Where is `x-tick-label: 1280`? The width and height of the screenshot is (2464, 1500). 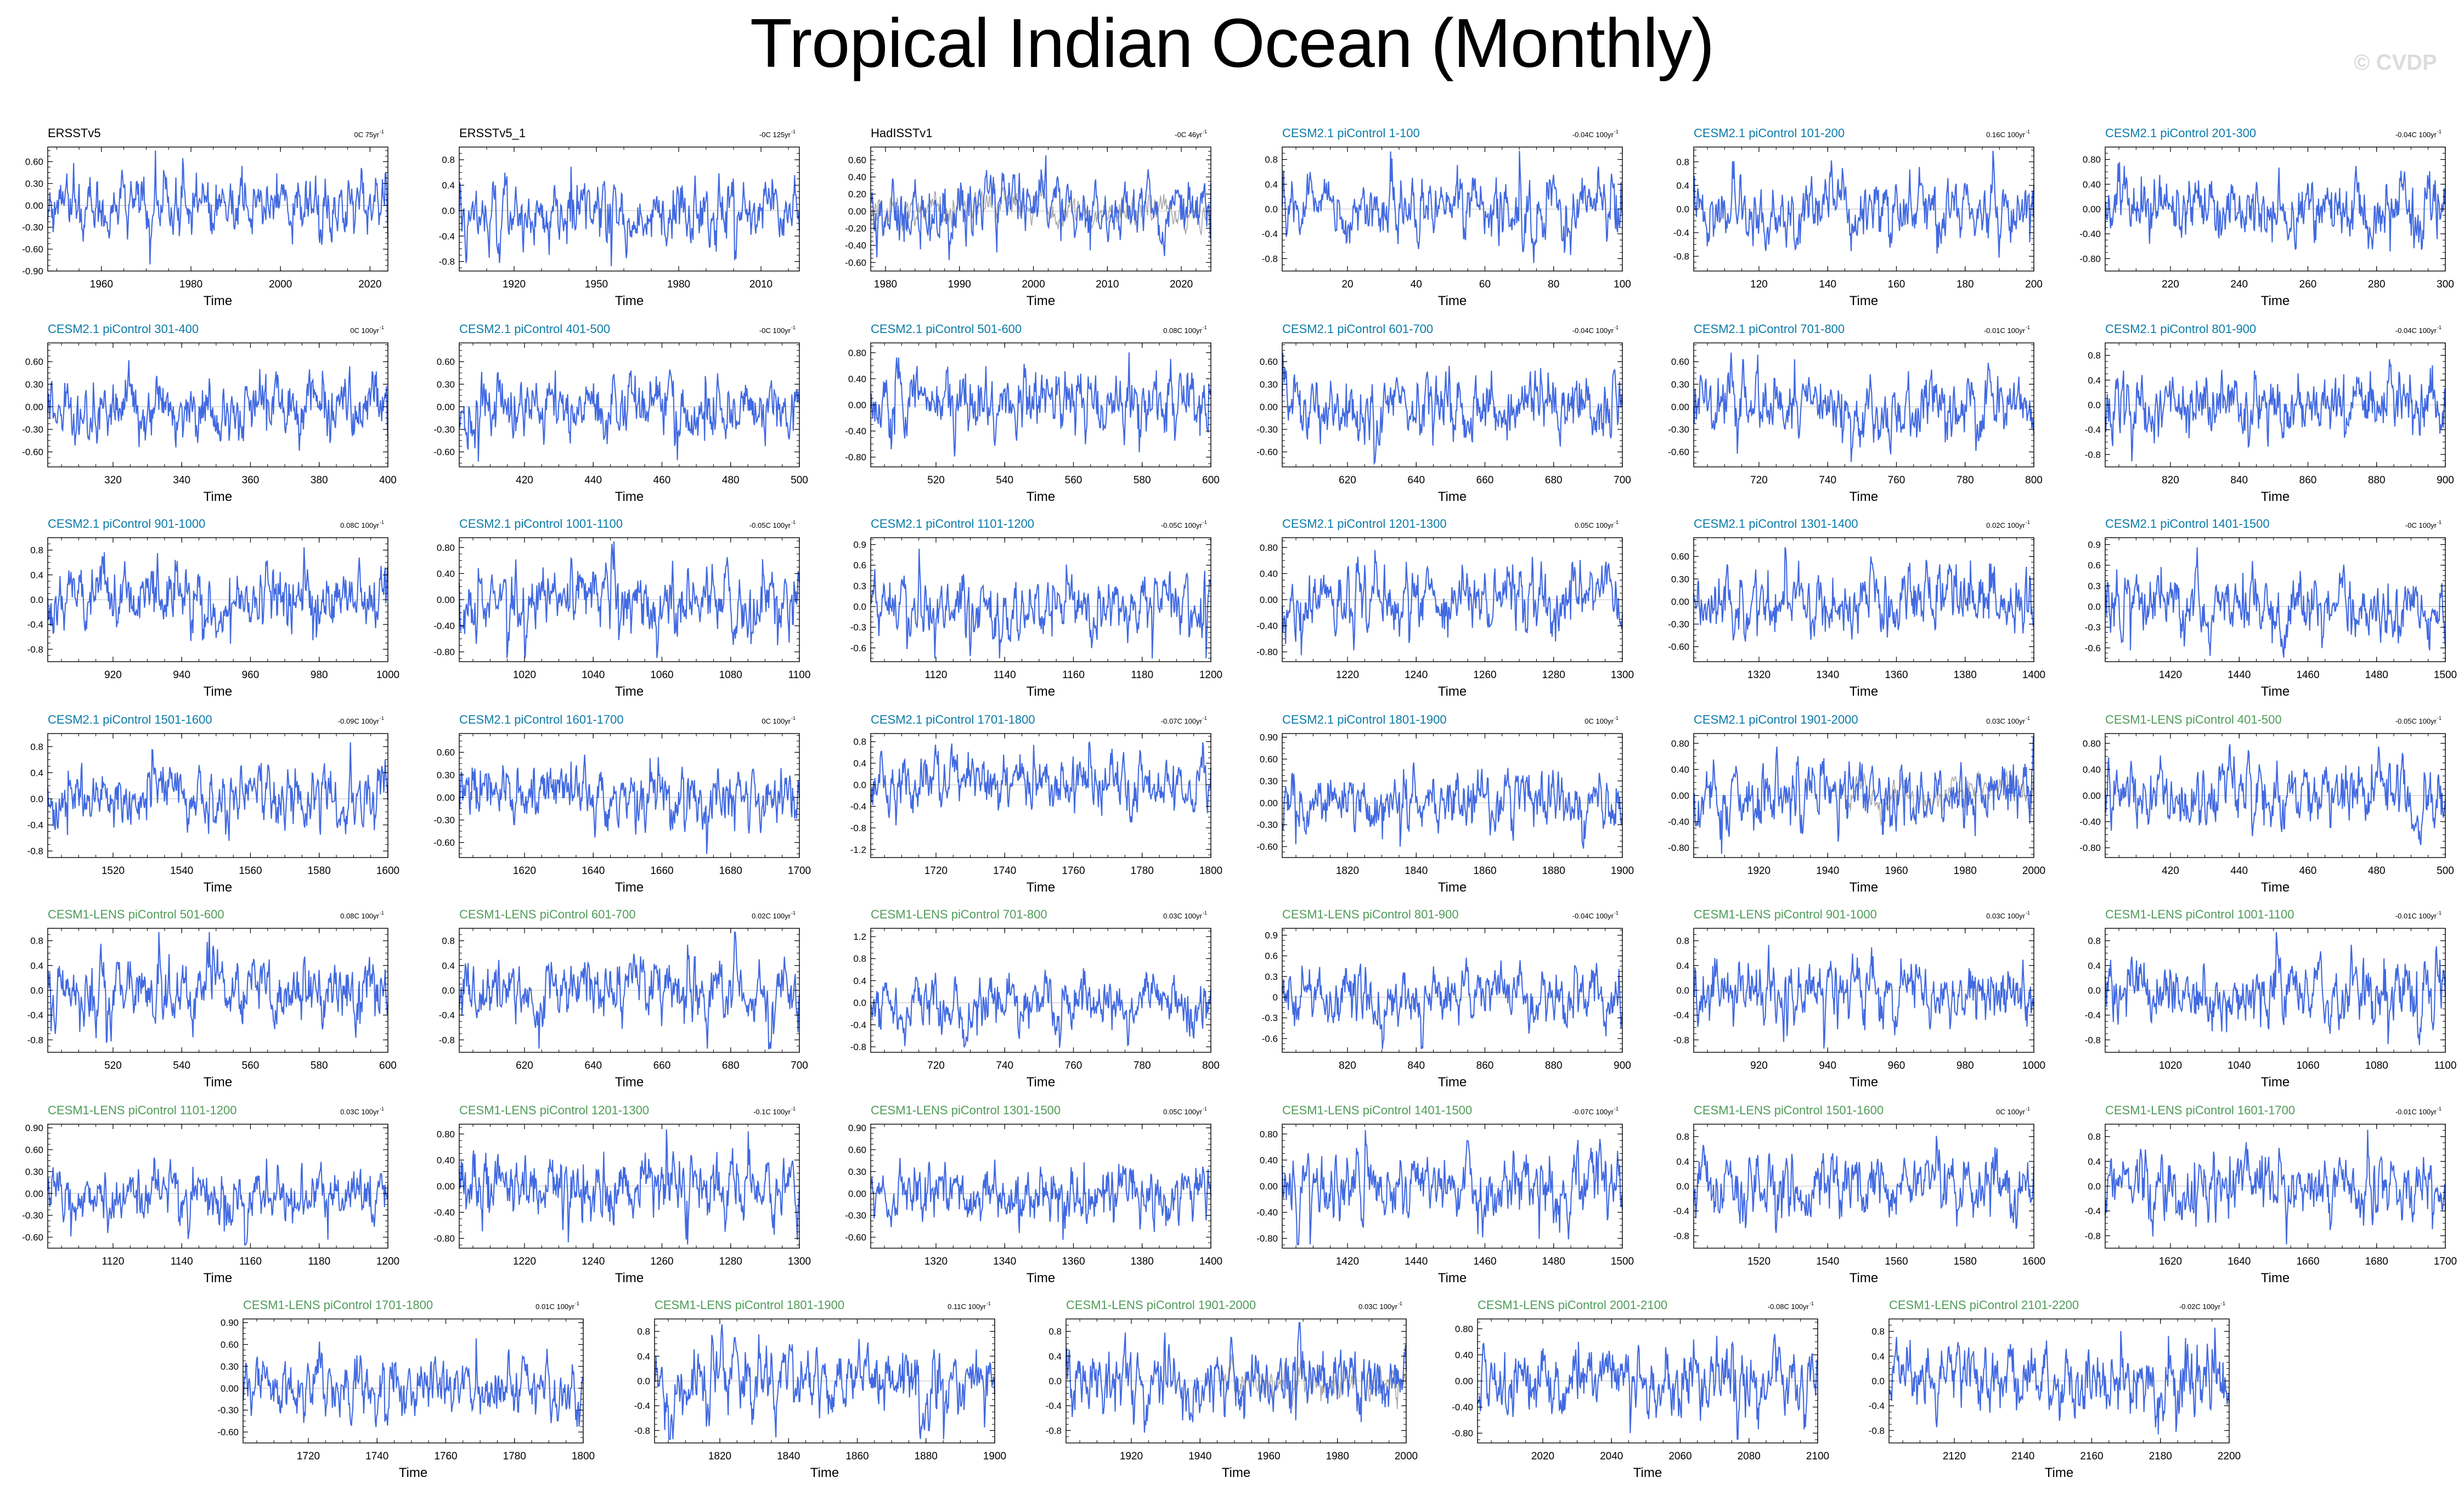 x-tick-label: 1280 is located at coordinates (730, 1261).